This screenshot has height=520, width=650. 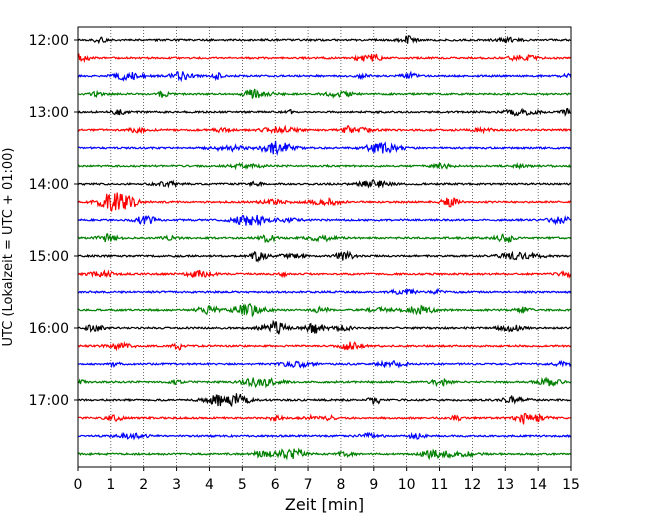 I want to click on y-tick-label: 17:00, so click(x=49, y=401).